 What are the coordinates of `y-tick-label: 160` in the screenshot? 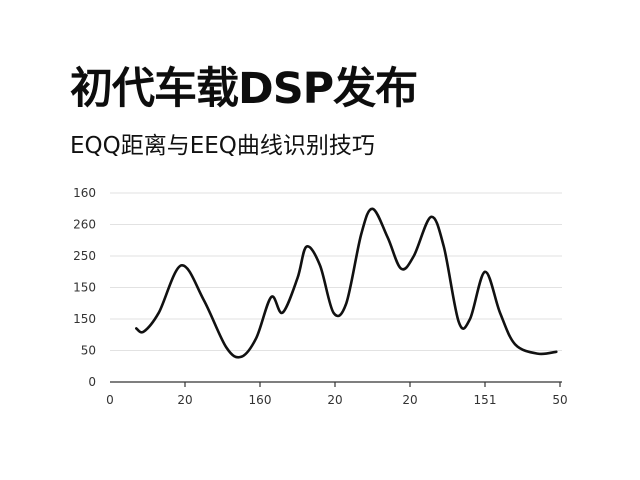 It's located at (84, 193).